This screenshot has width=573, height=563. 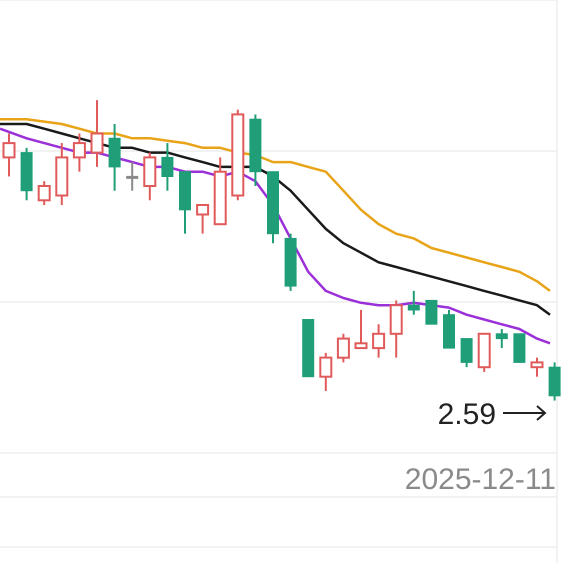 What do you see at coordinates (480, 447) in the screenshot?
I see `labels: 2.59 2025-12-11` at bounding box center [480, 447].